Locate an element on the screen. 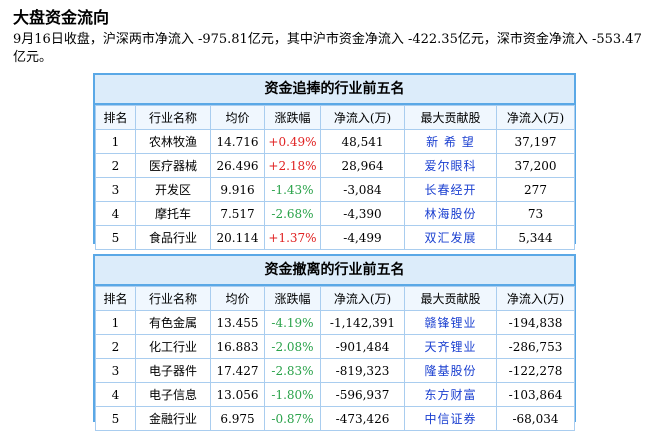 The height and width of the screenshot is (431, 663). industry-cell: 电子器件 is located at coordinates (173, 370).